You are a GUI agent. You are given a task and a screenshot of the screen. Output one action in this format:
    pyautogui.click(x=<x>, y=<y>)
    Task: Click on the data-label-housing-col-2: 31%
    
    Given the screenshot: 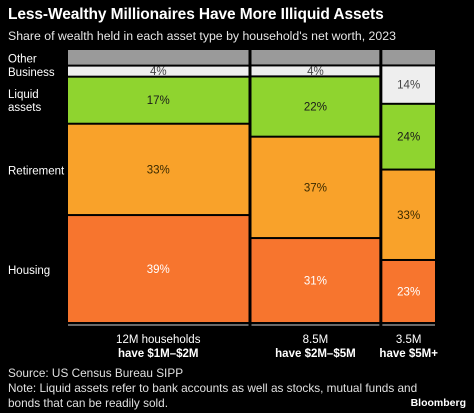 What is the action you would take?
    pyautogui.click(x=315, y=282)
    